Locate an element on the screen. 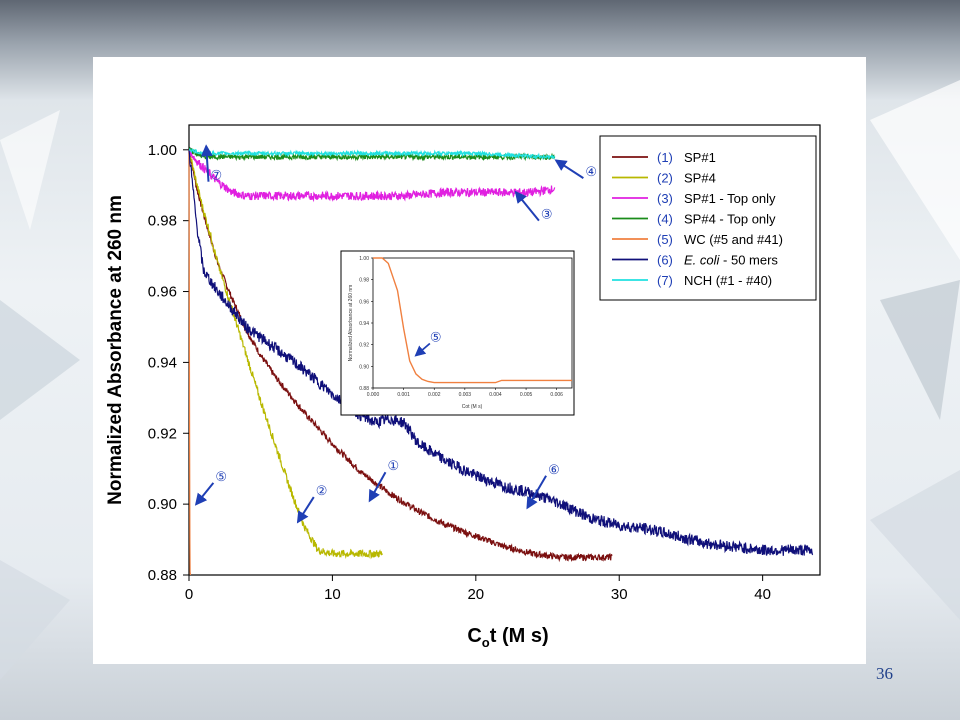  legend-number: (6) is located at coordinates (665, 260).